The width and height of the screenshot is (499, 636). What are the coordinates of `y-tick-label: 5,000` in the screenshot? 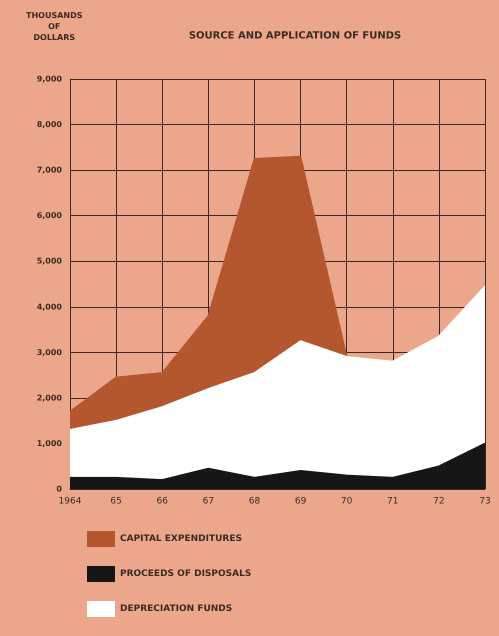 It's located at (49, 261).